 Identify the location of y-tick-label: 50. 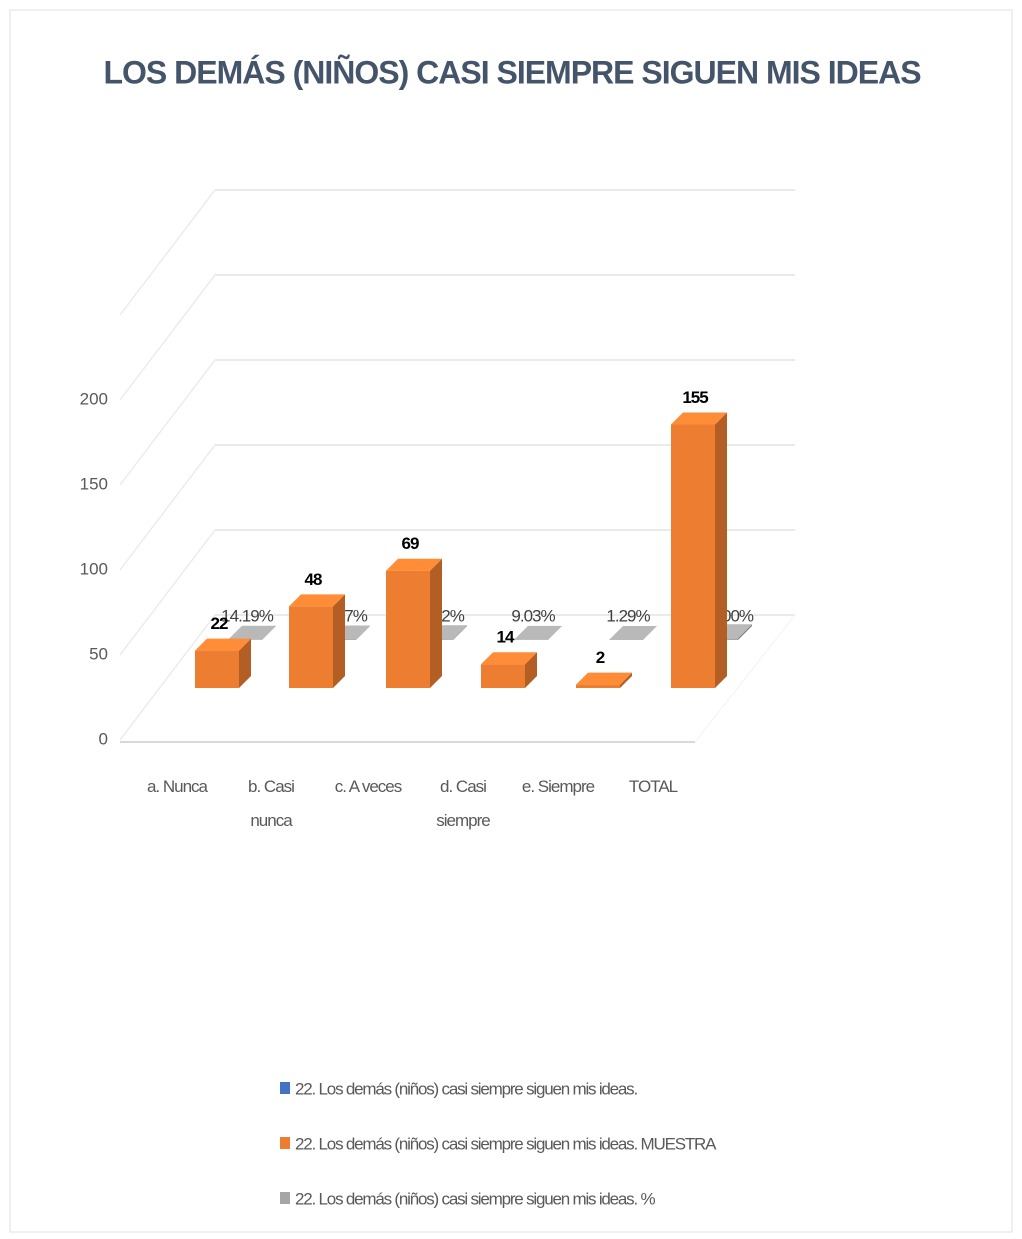
(98, 653).